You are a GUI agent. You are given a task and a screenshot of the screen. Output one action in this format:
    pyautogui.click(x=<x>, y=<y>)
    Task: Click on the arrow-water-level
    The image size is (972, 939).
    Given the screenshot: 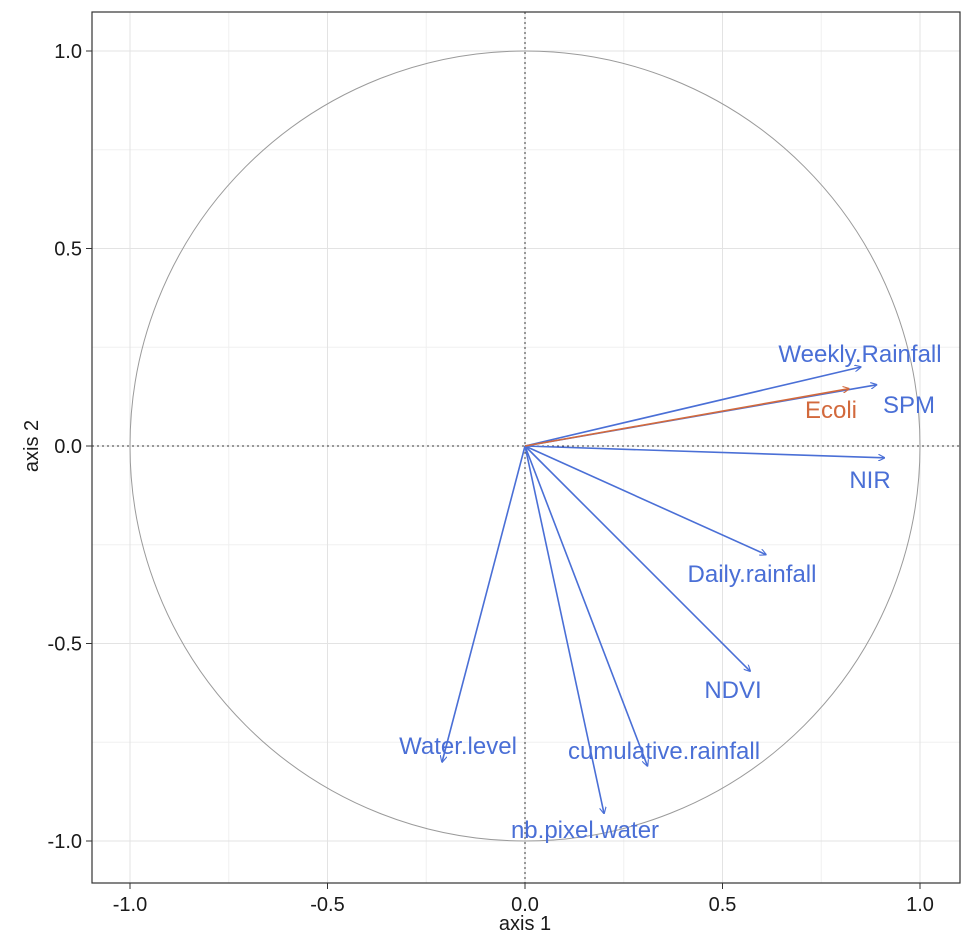 What is the action you would take?
    pyautogui.click(x=484, y=603)
    